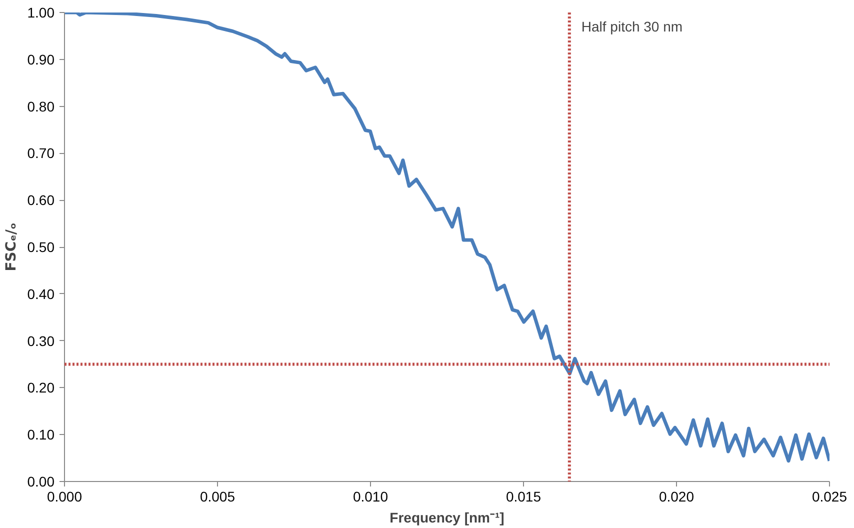  I want to click on y-tick-label: 0.70, so click(41, 153).